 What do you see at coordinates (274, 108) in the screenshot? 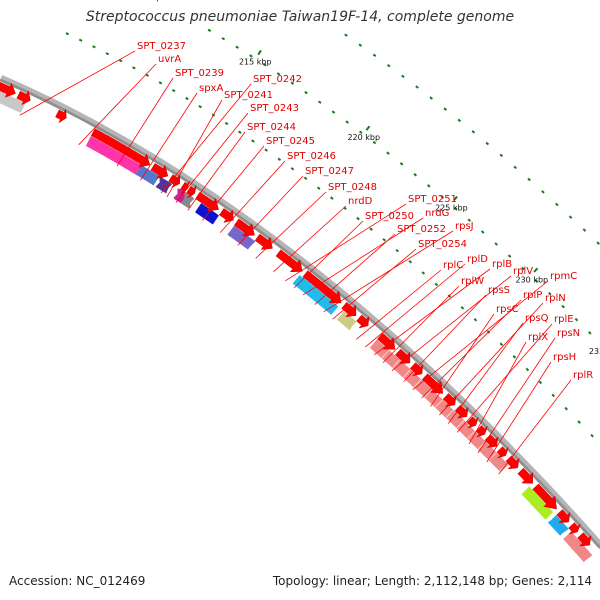
I see `gene-label: SPT_0243` at bounding box center [274, 108].